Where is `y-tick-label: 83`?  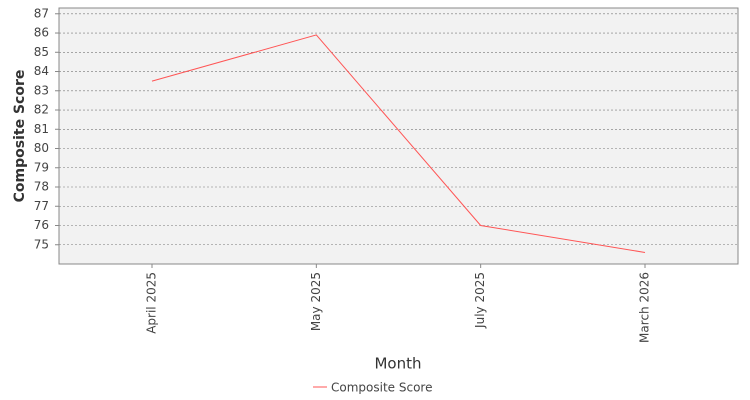 y-tick-label: 83 is located at coordinates (41, 90).